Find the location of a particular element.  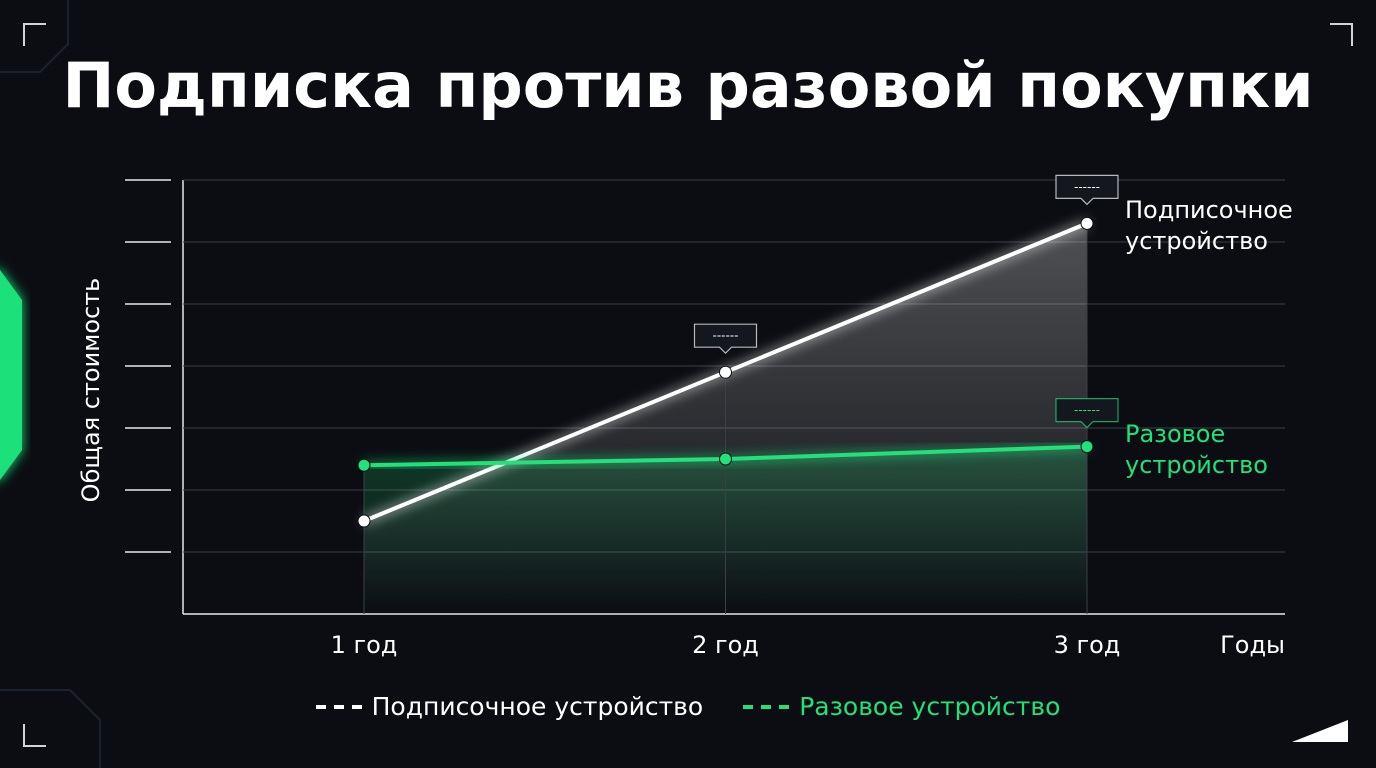

legend: Подписочное устройство Разовое устройство is located at coordinates (688, 706).